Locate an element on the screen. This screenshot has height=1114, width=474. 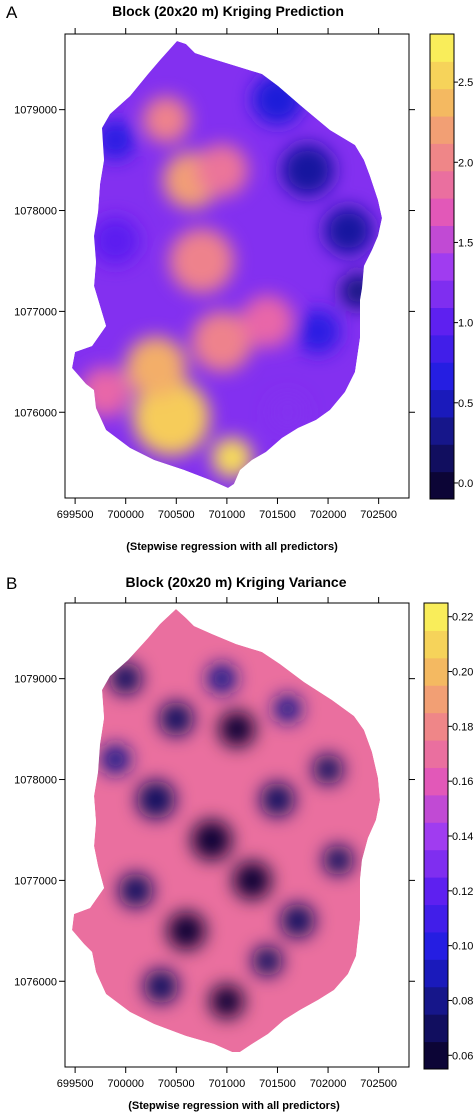
colorbar-frame is located at coordinates (442, 266).